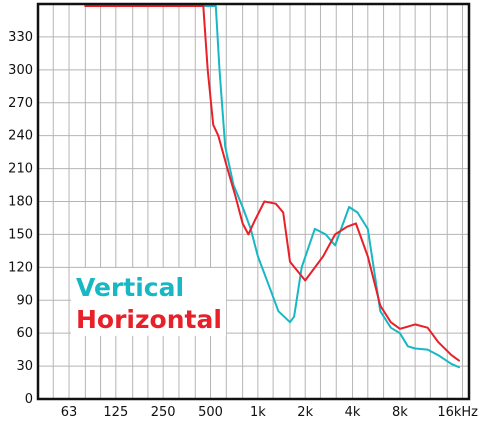 The image size is (481, 425). What do you see at coordinates (305, 412) in the screenshot?
I see `x-tick-label: 2k` at bounding box center [305, 412].